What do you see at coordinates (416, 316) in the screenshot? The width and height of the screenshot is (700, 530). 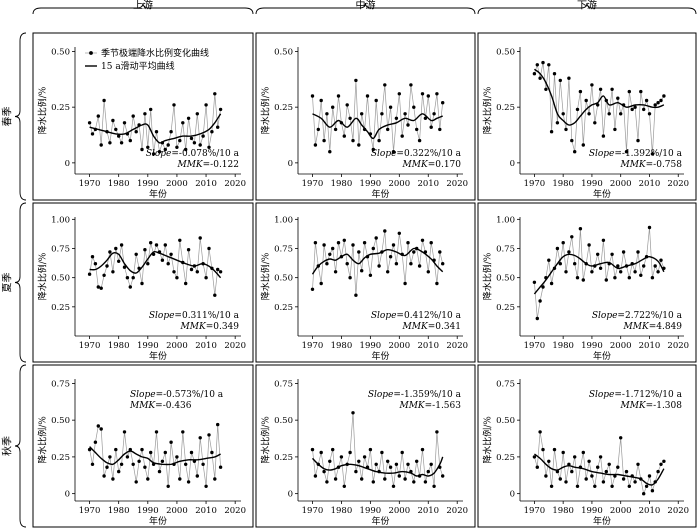 I see `slope-annotation: Slope=0.412%/10 a` at bounding box center [416, 316].